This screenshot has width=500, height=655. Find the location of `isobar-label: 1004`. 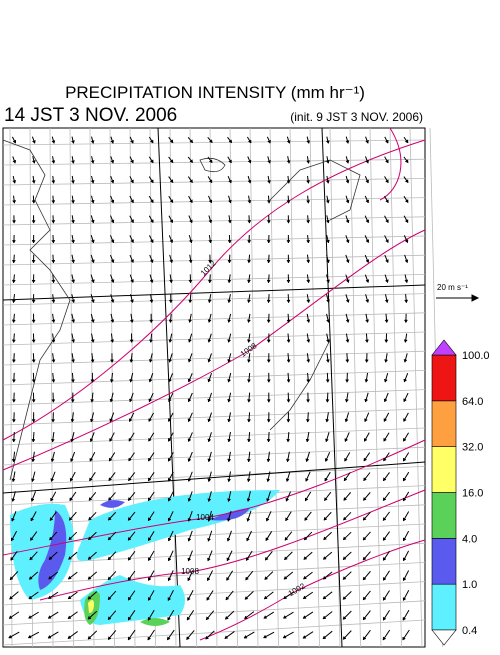

isobar-label: 1004 is located at coordinates (205, 517).